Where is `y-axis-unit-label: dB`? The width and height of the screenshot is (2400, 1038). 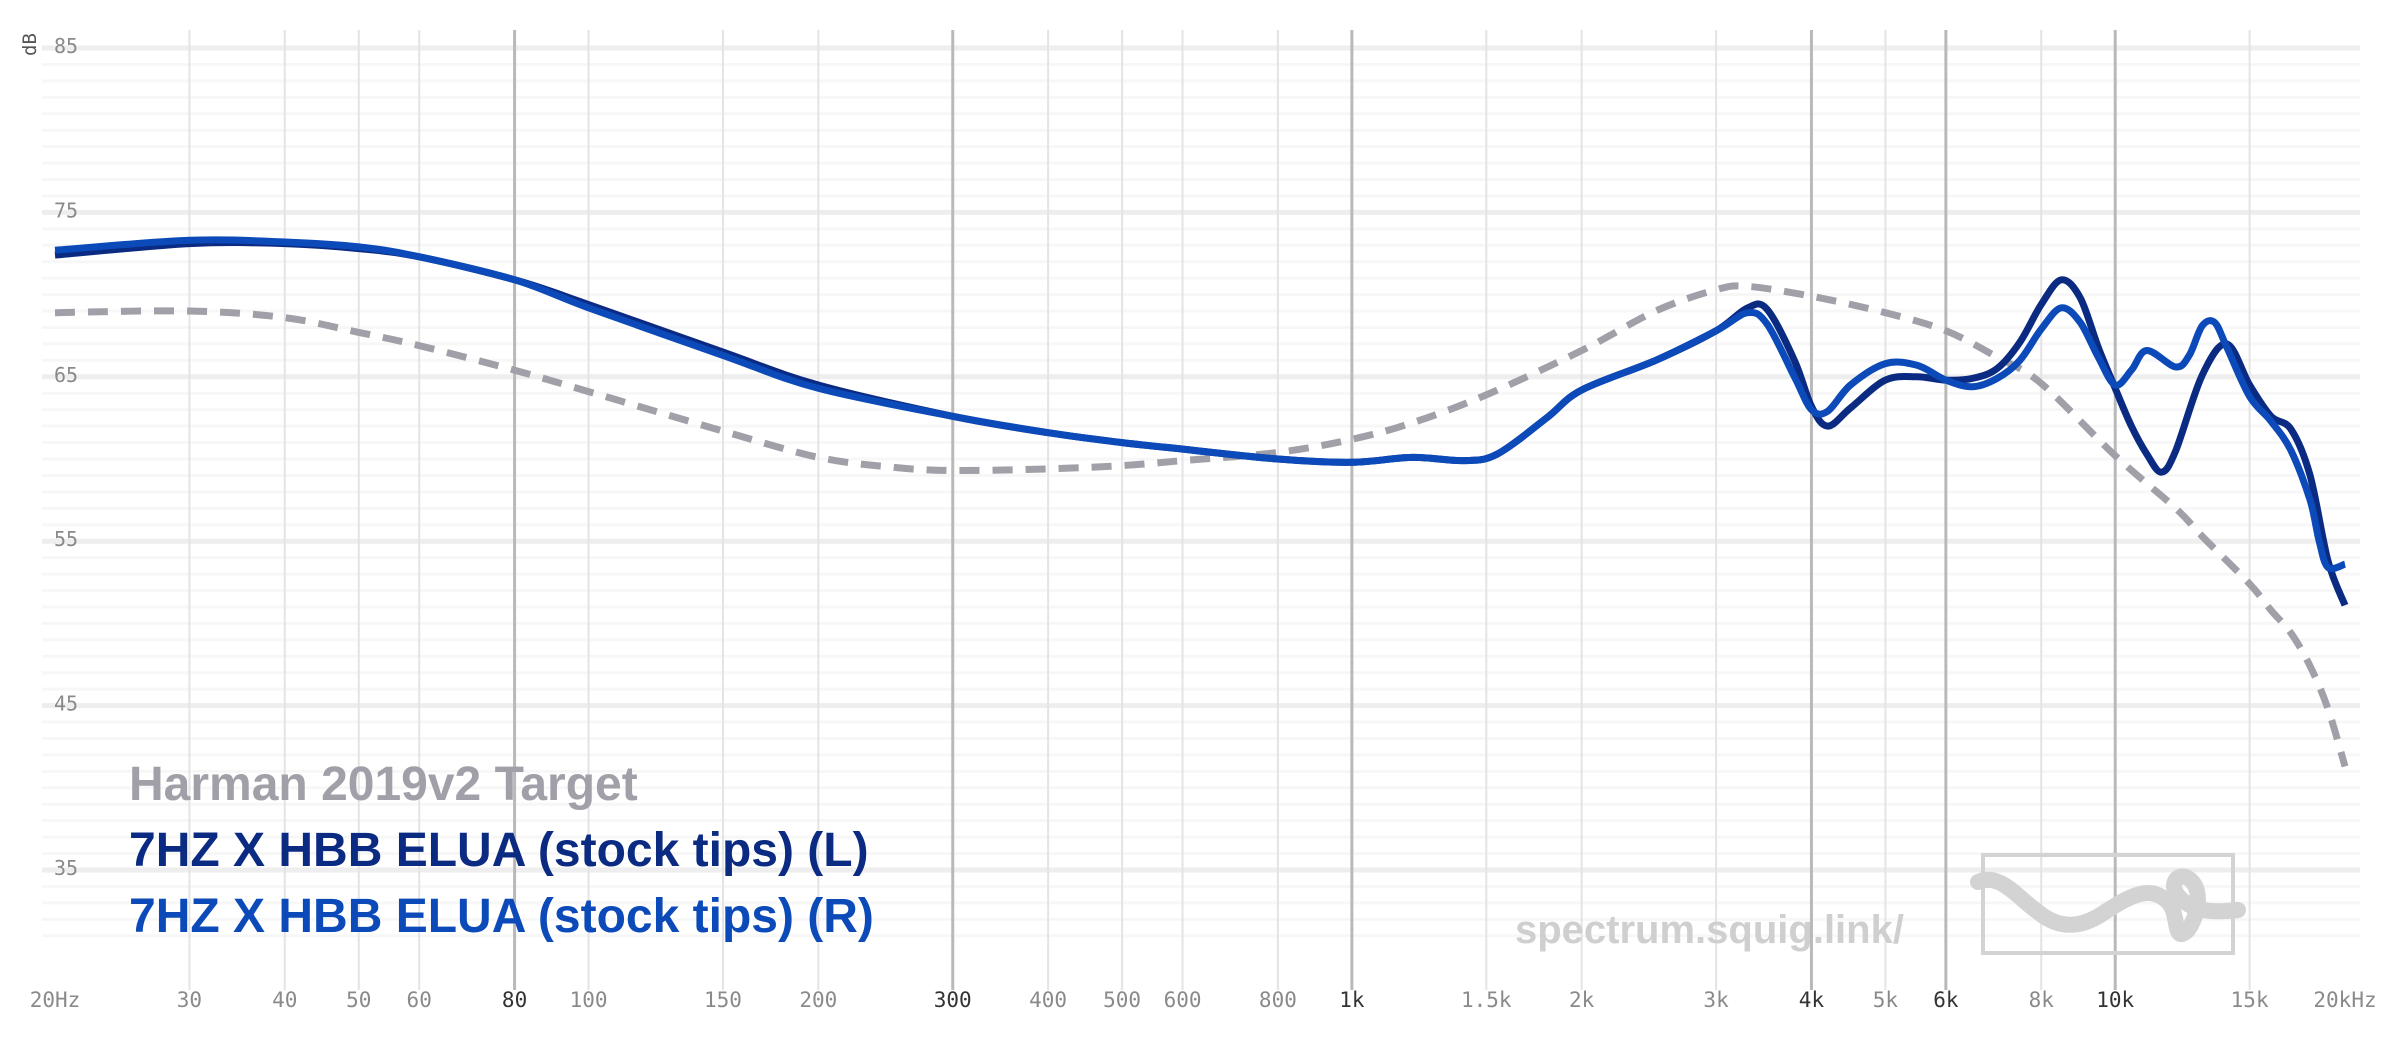
y-axis-unit-label: dB is located at coordinates (30, 44).